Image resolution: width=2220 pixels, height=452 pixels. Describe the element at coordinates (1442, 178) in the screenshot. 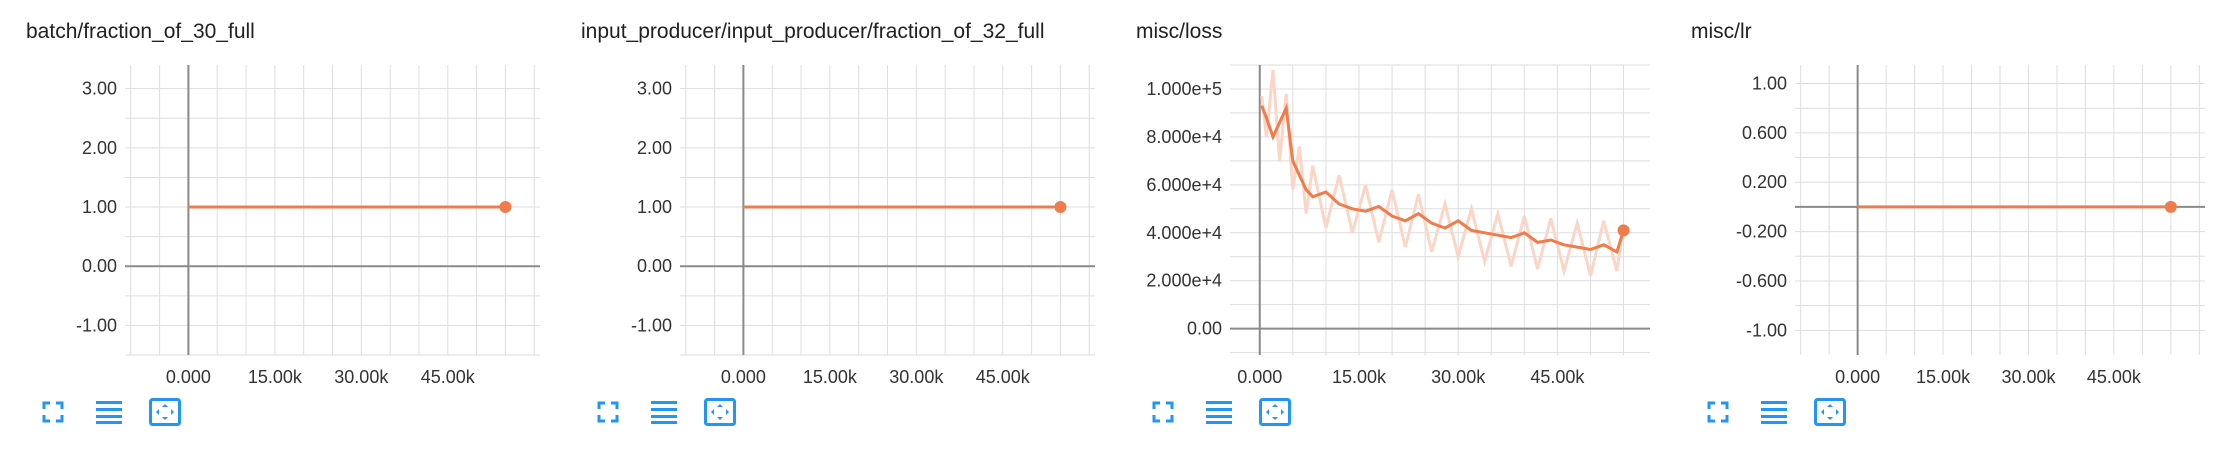

I see `series-line` at that location.